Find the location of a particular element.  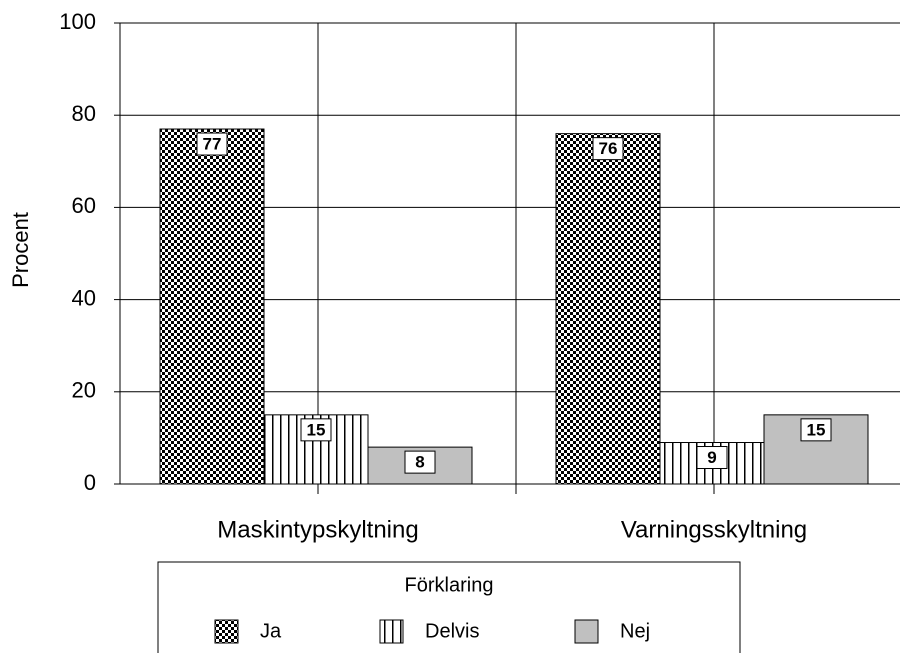

value-label: 76 is located at coordinates (608, 148).